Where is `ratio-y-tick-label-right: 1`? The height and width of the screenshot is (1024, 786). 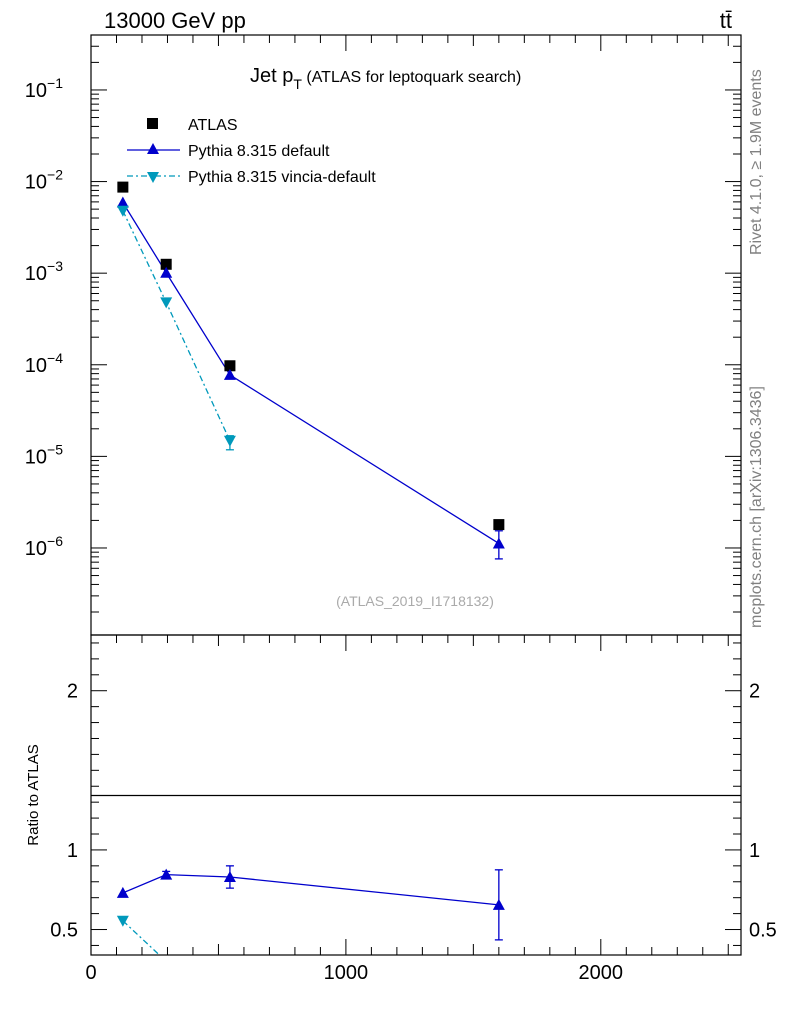 ratio-y-tick-label-right: 1 is located at coordinates (754, 851).